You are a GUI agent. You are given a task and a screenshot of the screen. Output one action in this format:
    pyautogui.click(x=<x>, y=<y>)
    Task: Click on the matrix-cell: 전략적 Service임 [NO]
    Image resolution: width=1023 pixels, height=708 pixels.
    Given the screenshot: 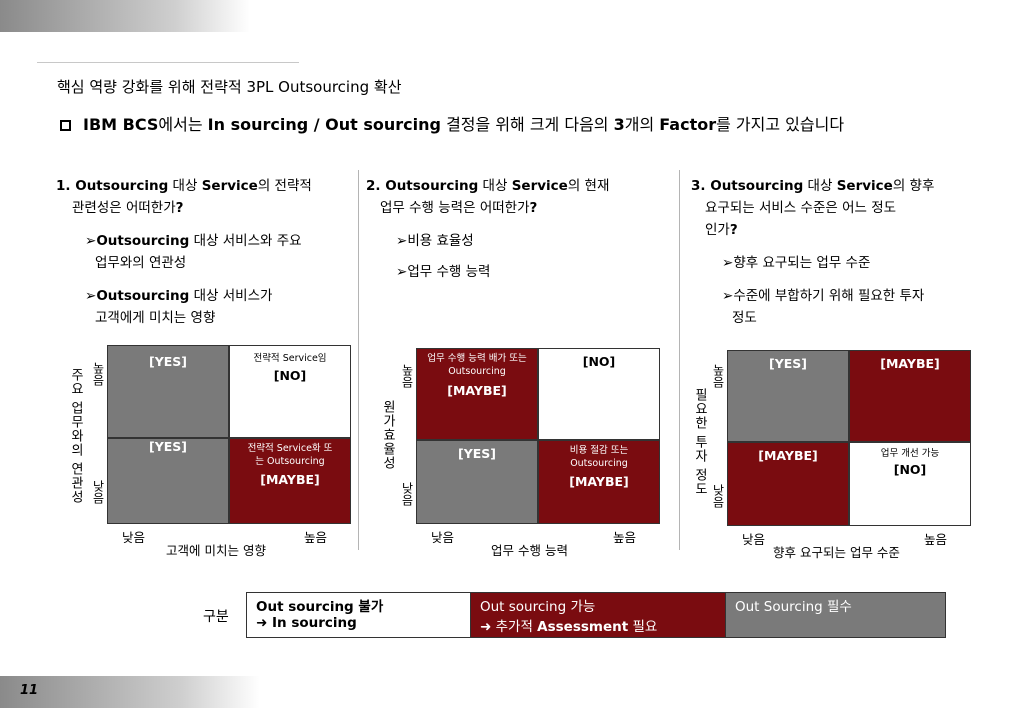 What is the action you would take?
    pyautogui.click(x=290, y=391)
    